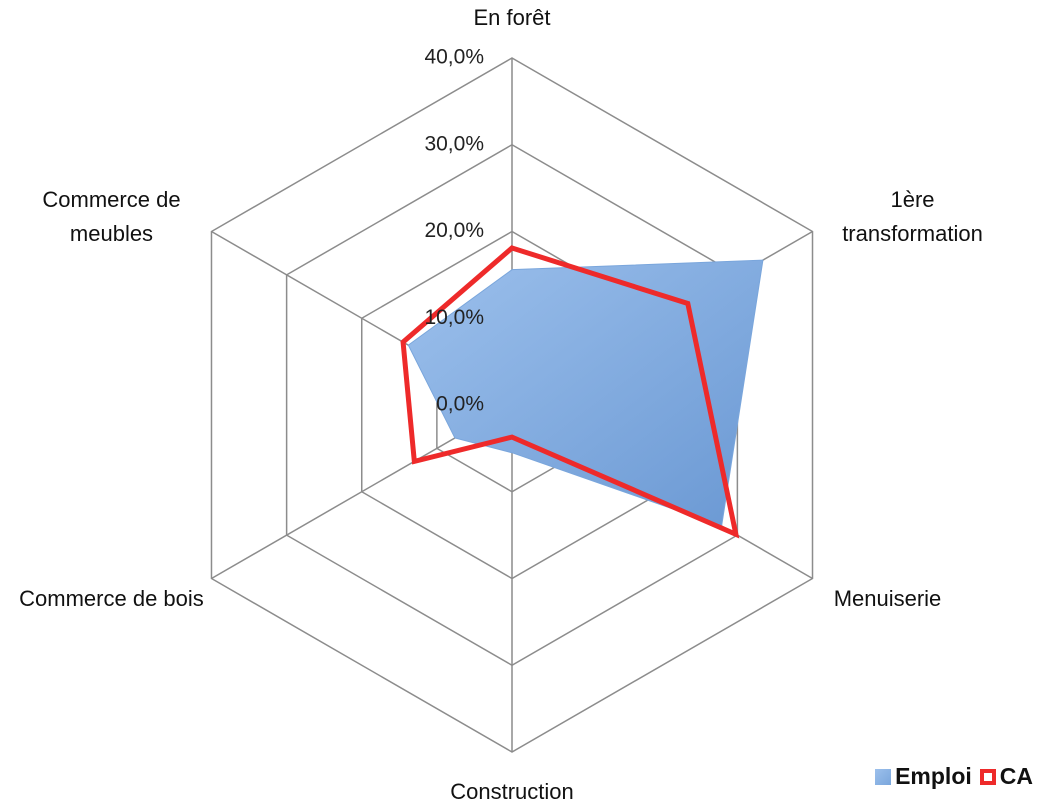 This screenshot has height=809, width=1043. What do you see at coordinates (111, 216) in the screenshot?
I see `category-label: Commerce de meubles` at bounding box center [111, 216].